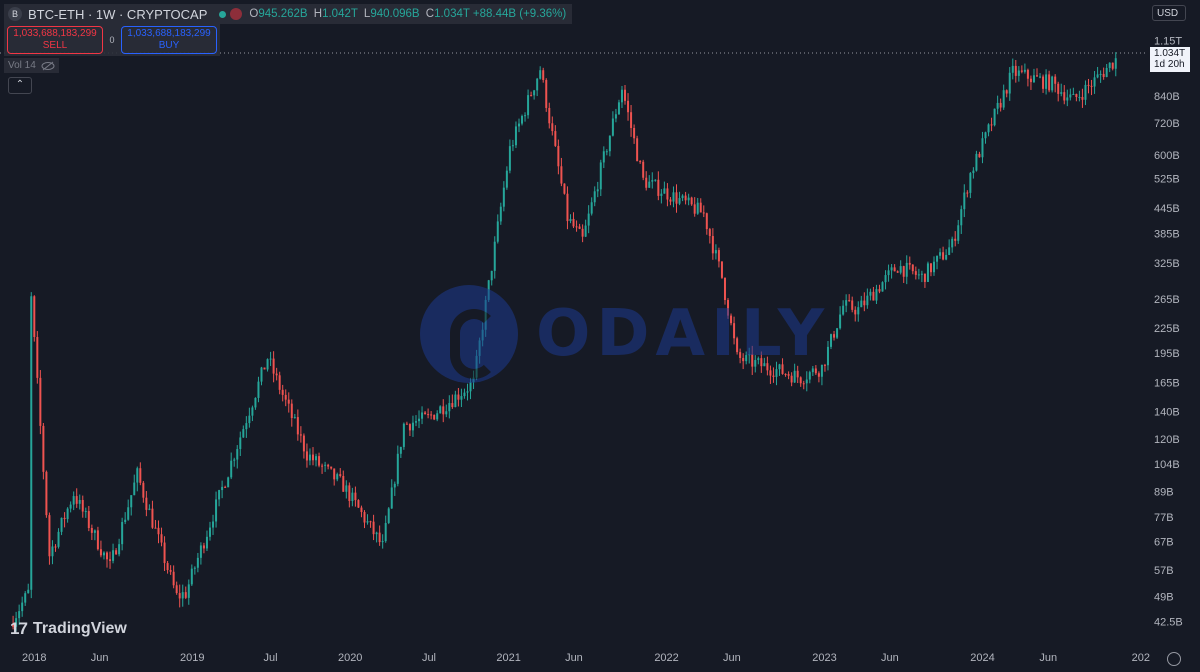  I want to click on price-axis-tick-label: 140B, so click(1167, 413).